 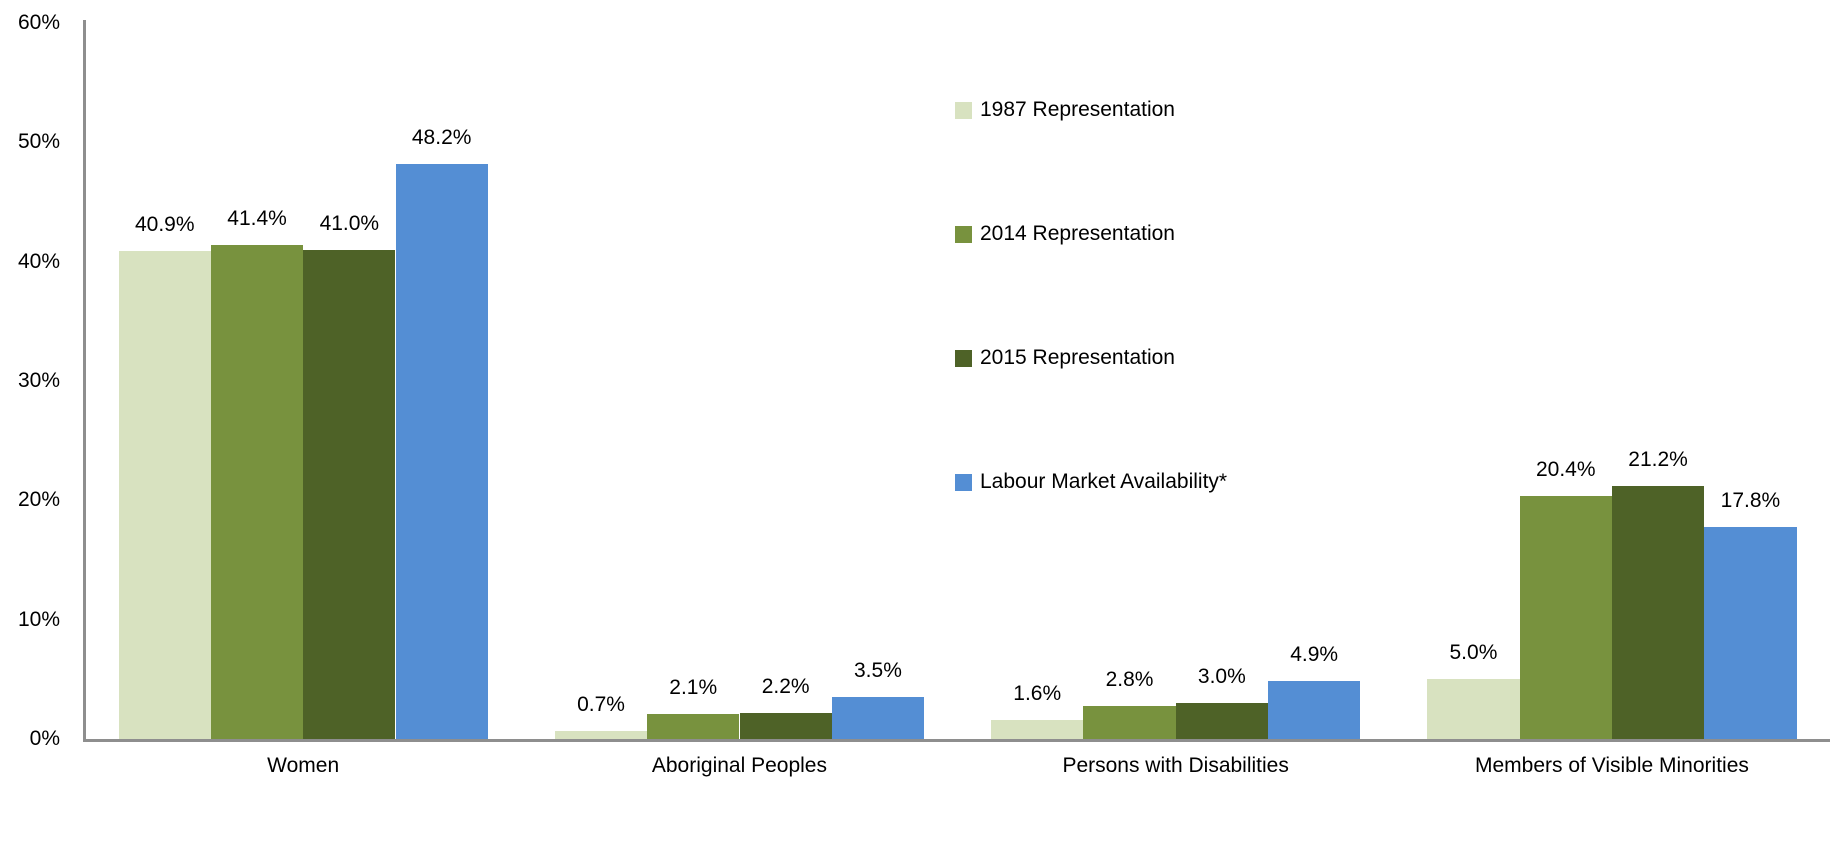 I want to click on bar-value-label-women-2015-representation: 41.0%, so click(x=349, y=223).